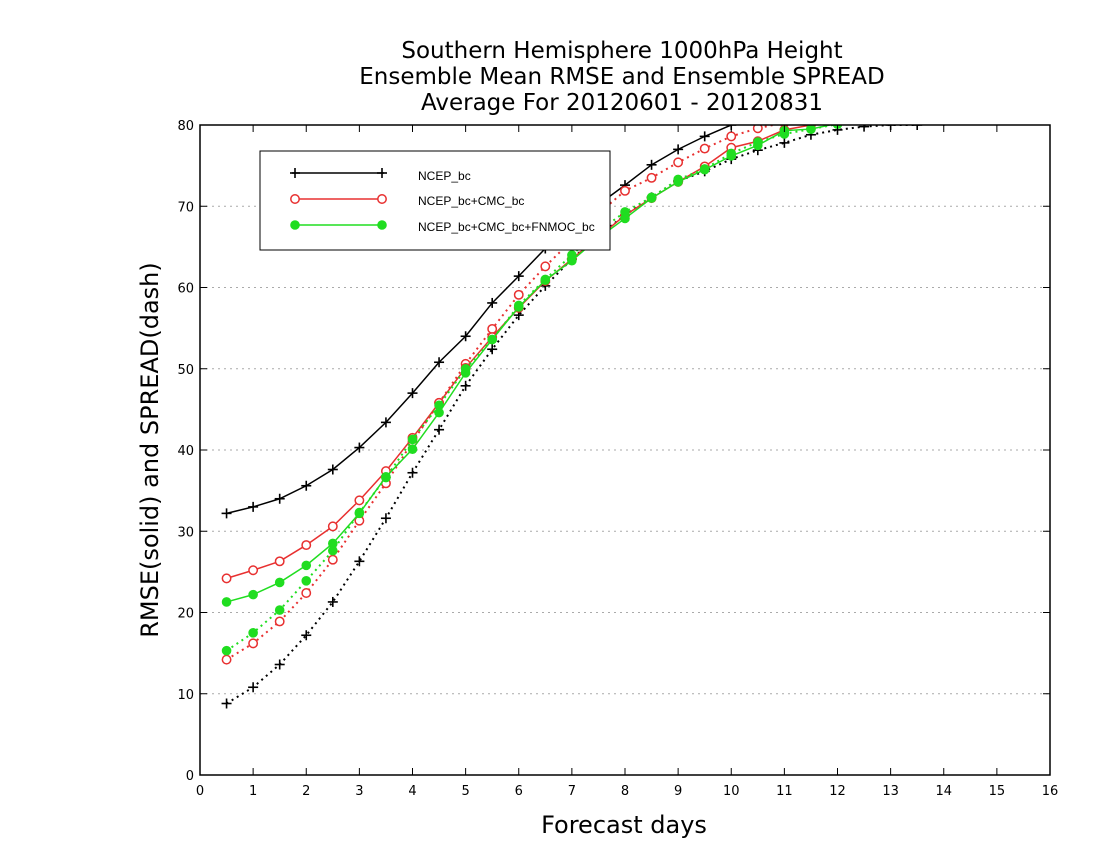 The height and width of the screenshot is (850, 1100). What do you see at coordinates (622, 103) in the screenshot?
I see `chart-title-line-3: Average For 20120601 - 20120831` at bounding box center [622, 103].